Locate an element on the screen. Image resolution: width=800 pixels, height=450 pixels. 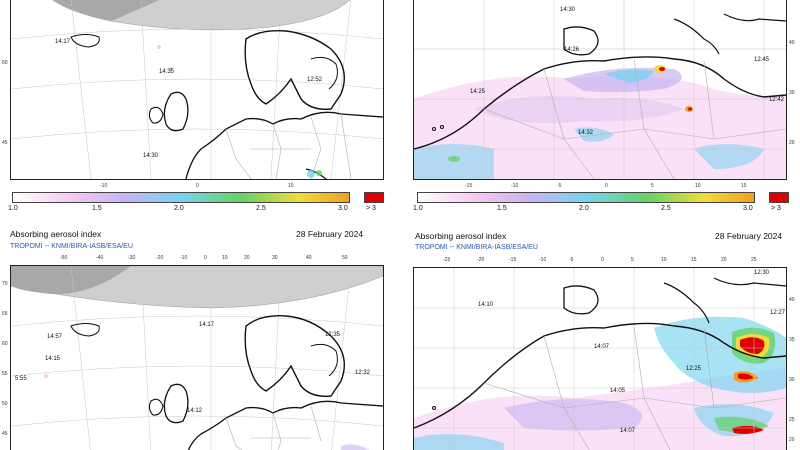
lon-label: -40 is located at coordinates (100, 258).